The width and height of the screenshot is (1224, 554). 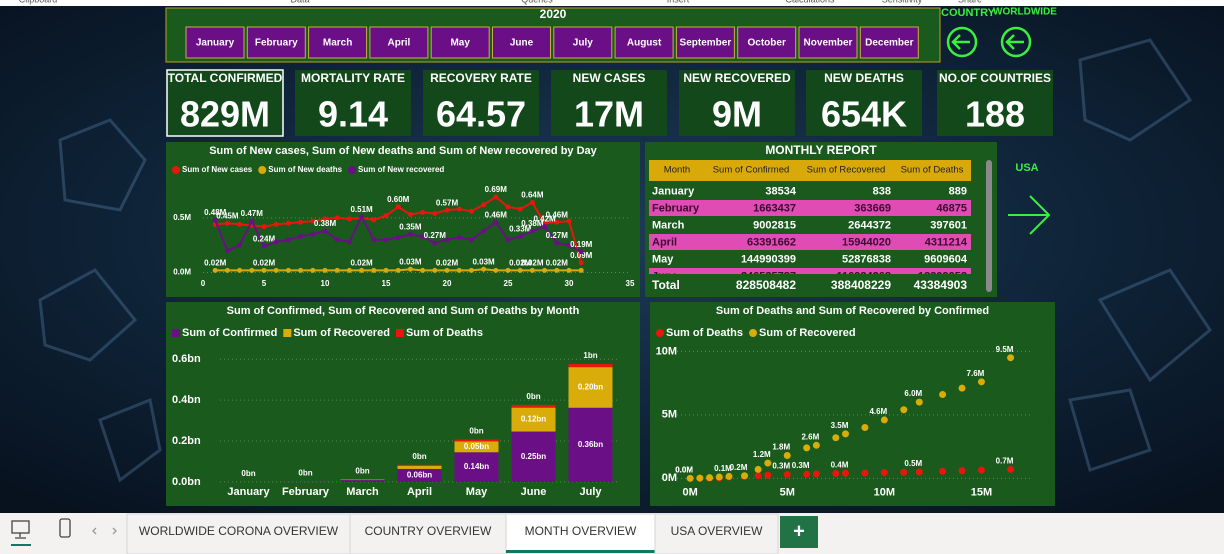 What do you see at coordinates (774, 225) in the screenshot?
I see `table-cell: 9002815` at bounding box center [774, 225].